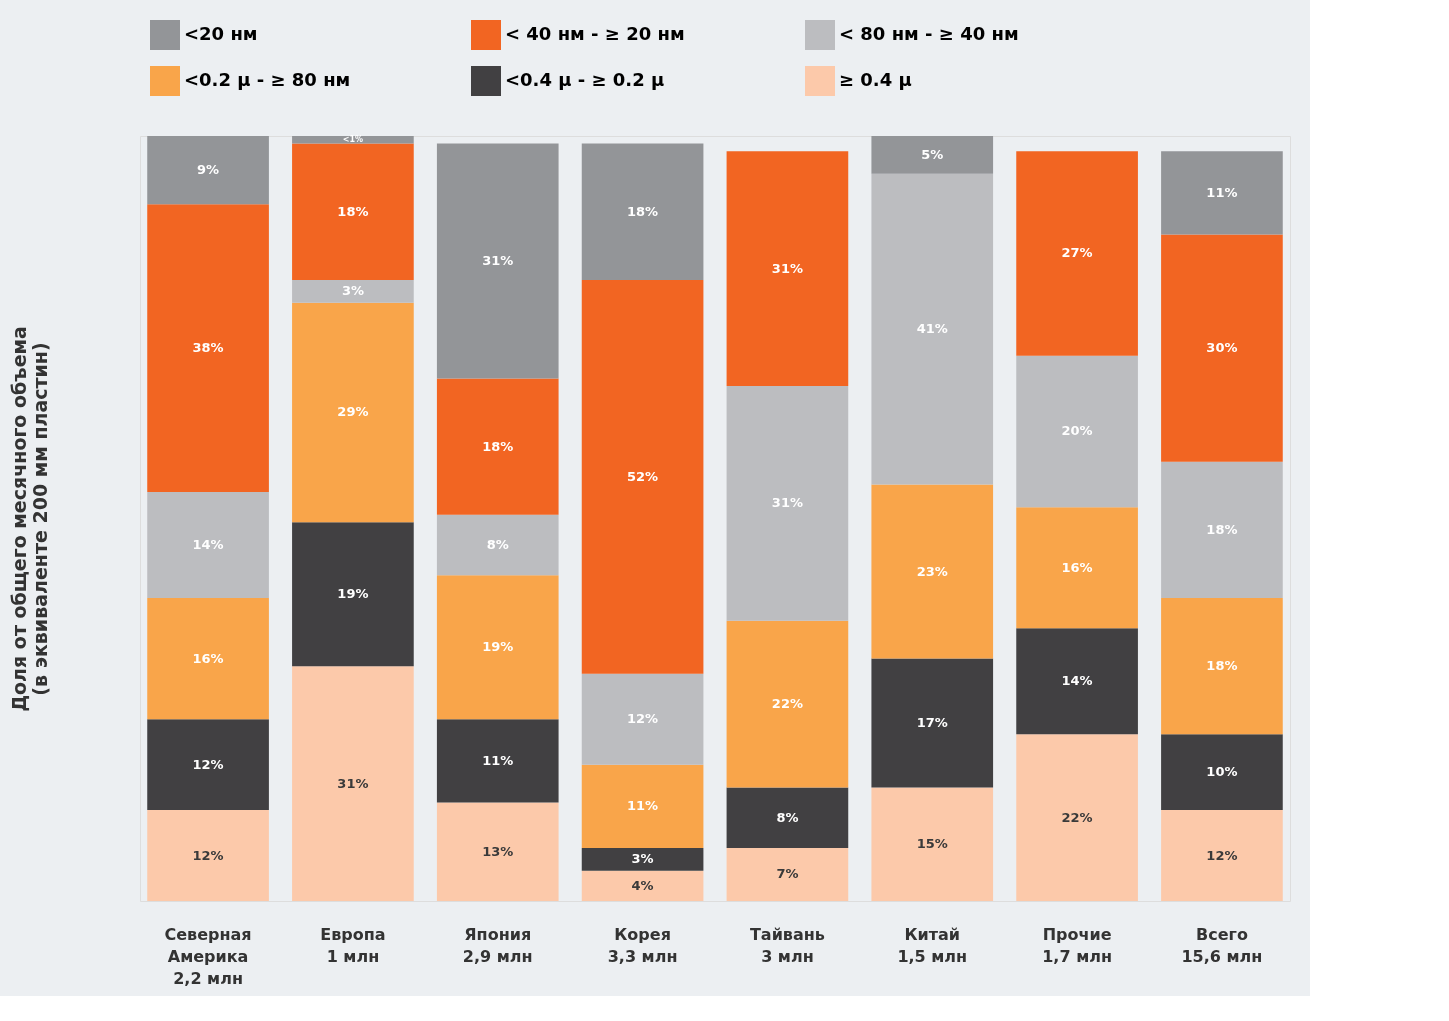  I want to click on data-label: 17%, so click(932, 722).